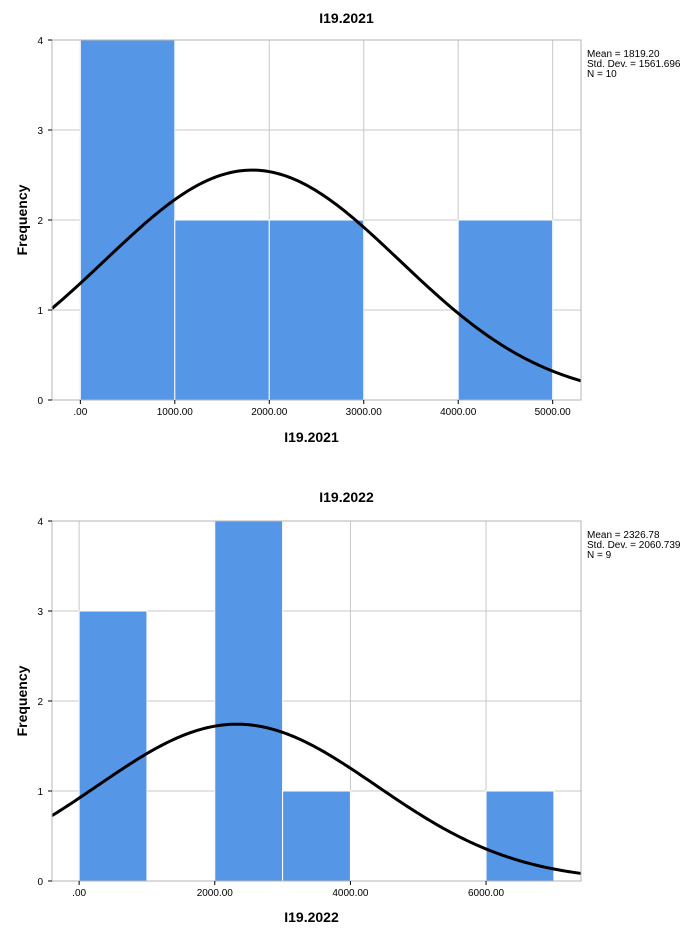 The height and width of the screenshot is (931, 692). I want to click on stats-text: Std. Dev. = 2060.739, so click(634, 545).